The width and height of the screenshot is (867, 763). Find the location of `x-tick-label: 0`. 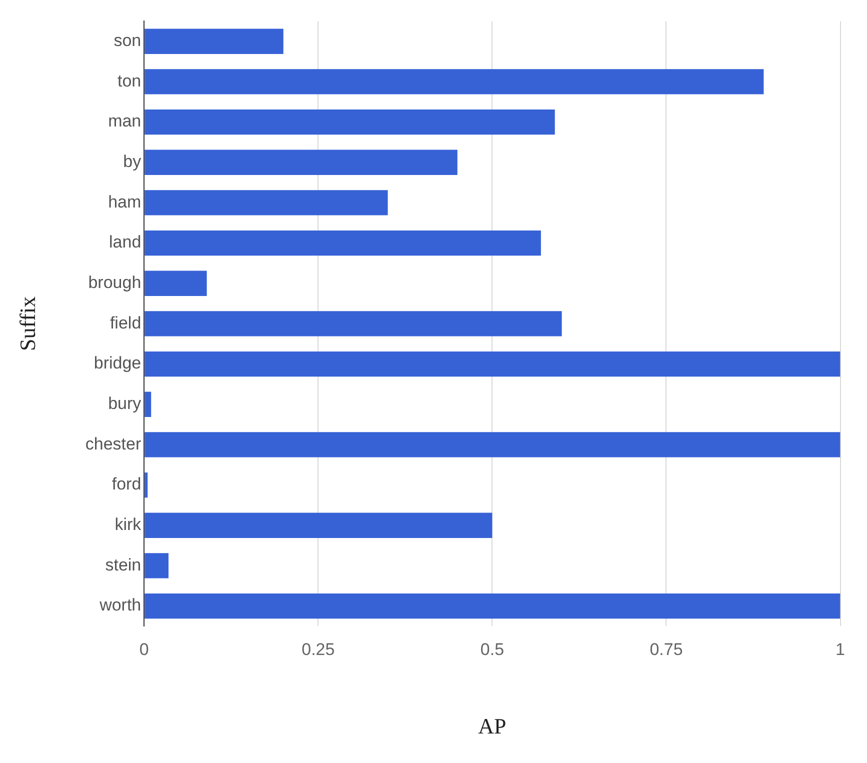

x-tick-label: 0 is located at coordinates (144, 650).